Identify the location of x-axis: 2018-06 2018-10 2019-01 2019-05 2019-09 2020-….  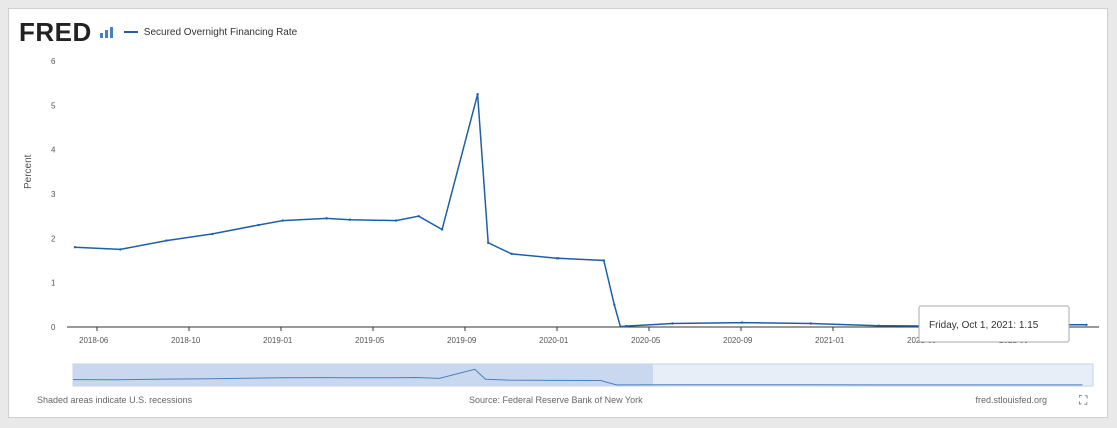
(554, 336).